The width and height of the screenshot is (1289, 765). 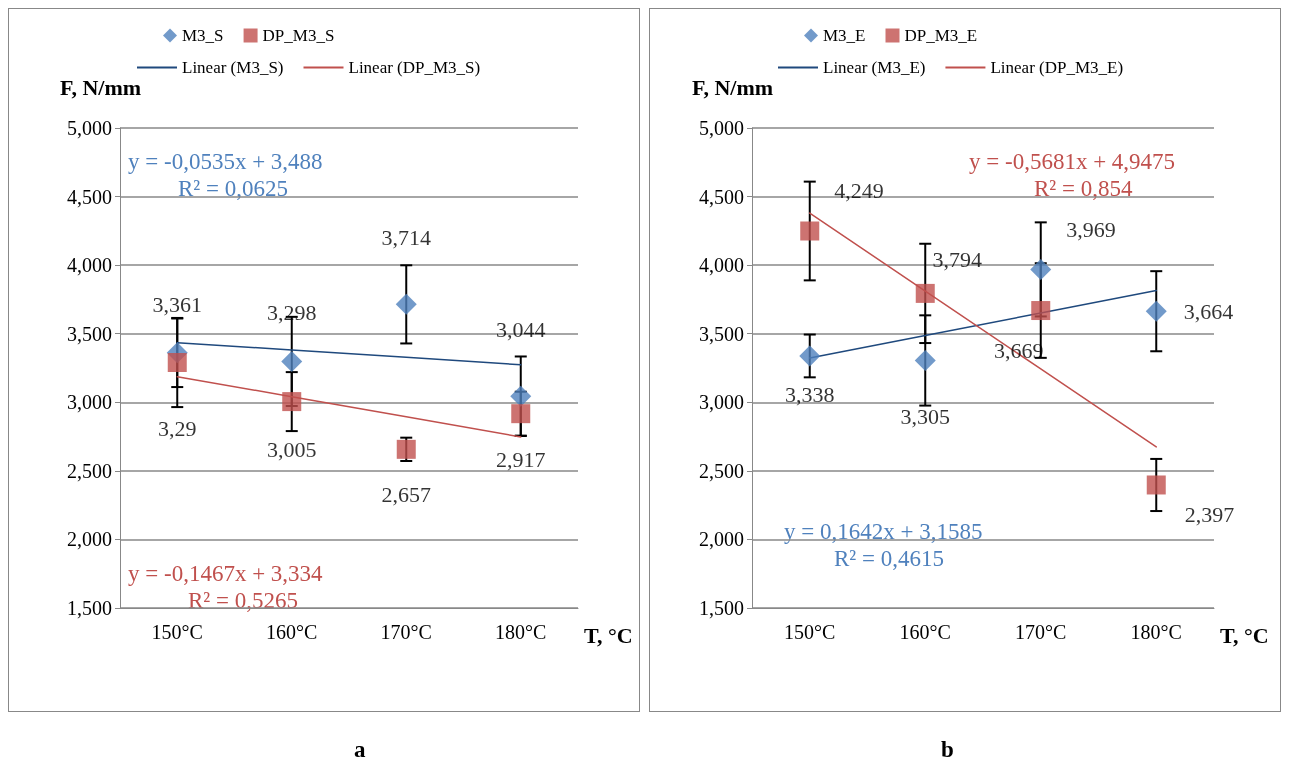 What do you see at coordinates (406, 238) in the screenshot?
I see `data-label: 3,714` at bounding box center [406, 238].